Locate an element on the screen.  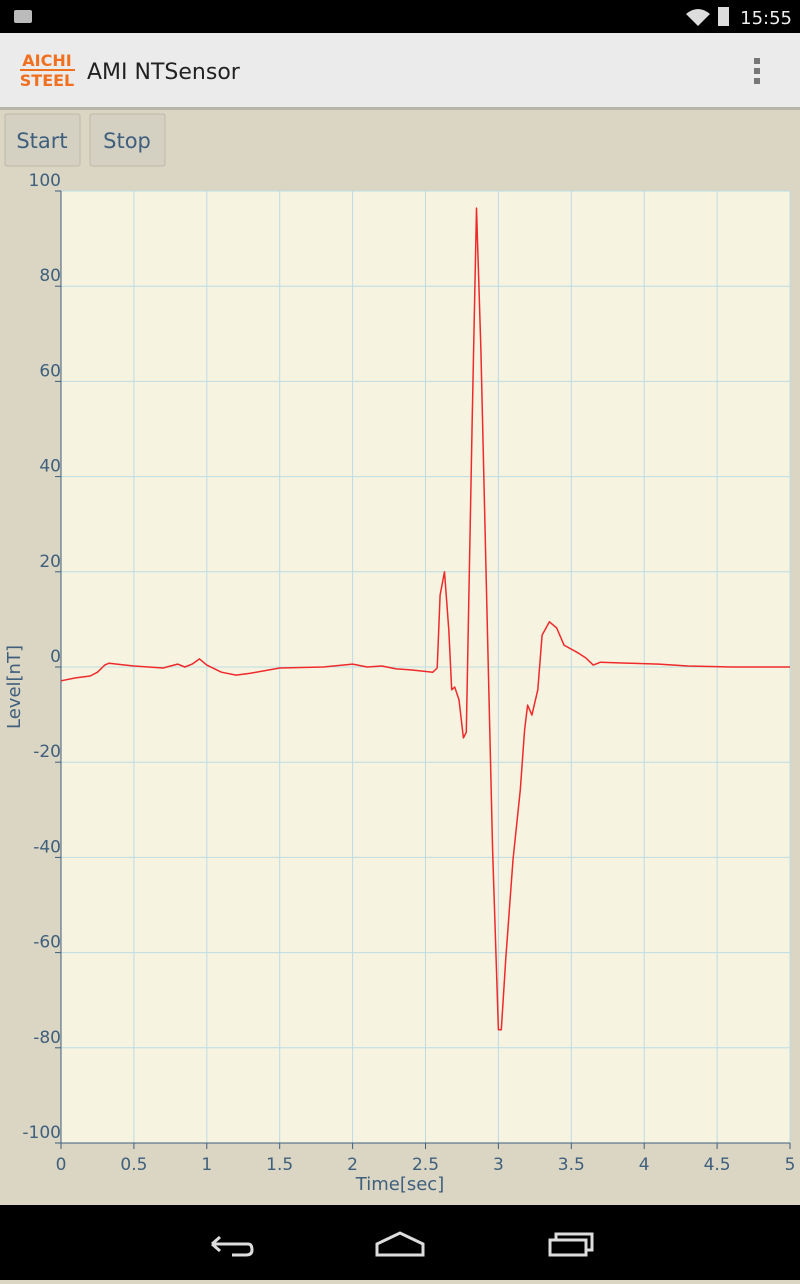
x-tick-label: 1.5 is located at coordinates (279, 1165).